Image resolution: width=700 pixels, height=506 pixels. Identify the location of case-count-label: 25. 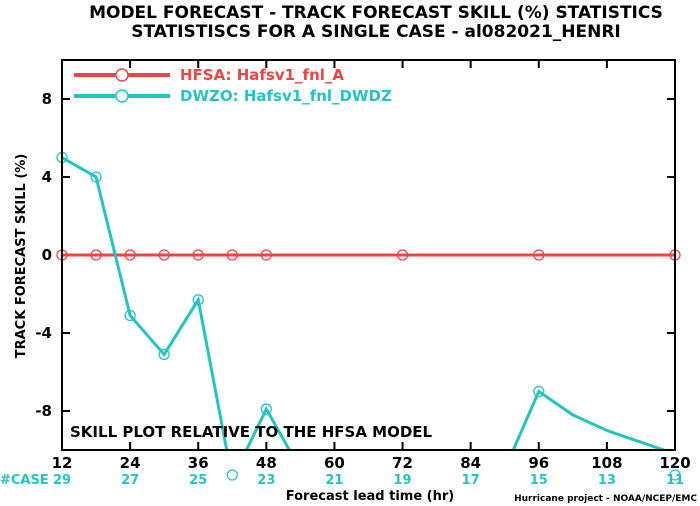
(198, 480).